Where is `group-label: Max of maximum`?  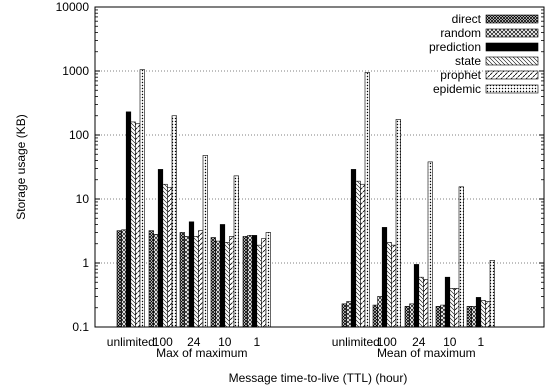 group-label: Max of maximum is located at coordinates (201, 353).